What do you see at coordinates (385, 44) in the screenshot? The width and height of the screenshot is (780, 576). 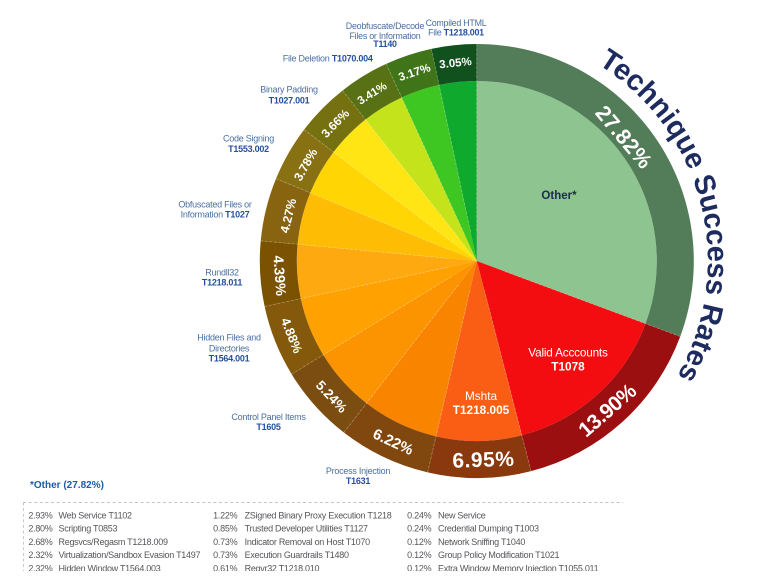 I see `svg-text: T1140` at bounding box center [385, 44].